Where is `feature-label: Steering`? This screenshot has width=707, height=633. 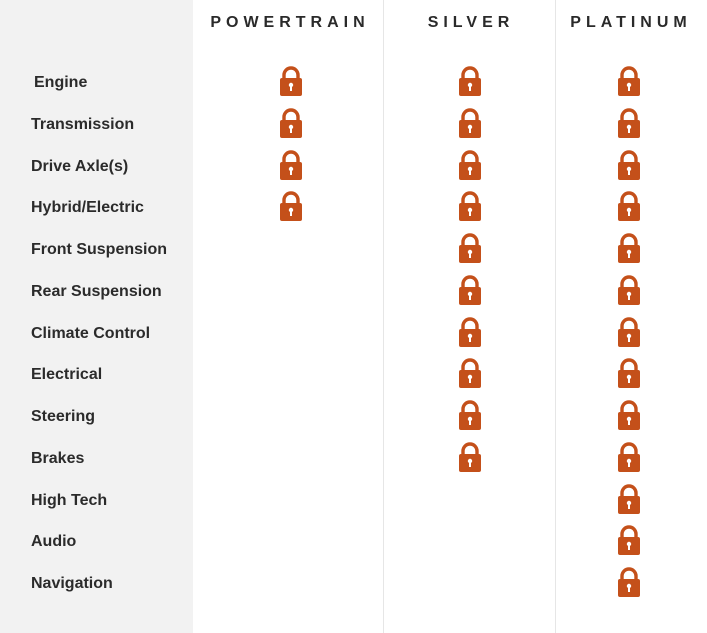
feature-label: Steering is located at coordinates (63, 416).